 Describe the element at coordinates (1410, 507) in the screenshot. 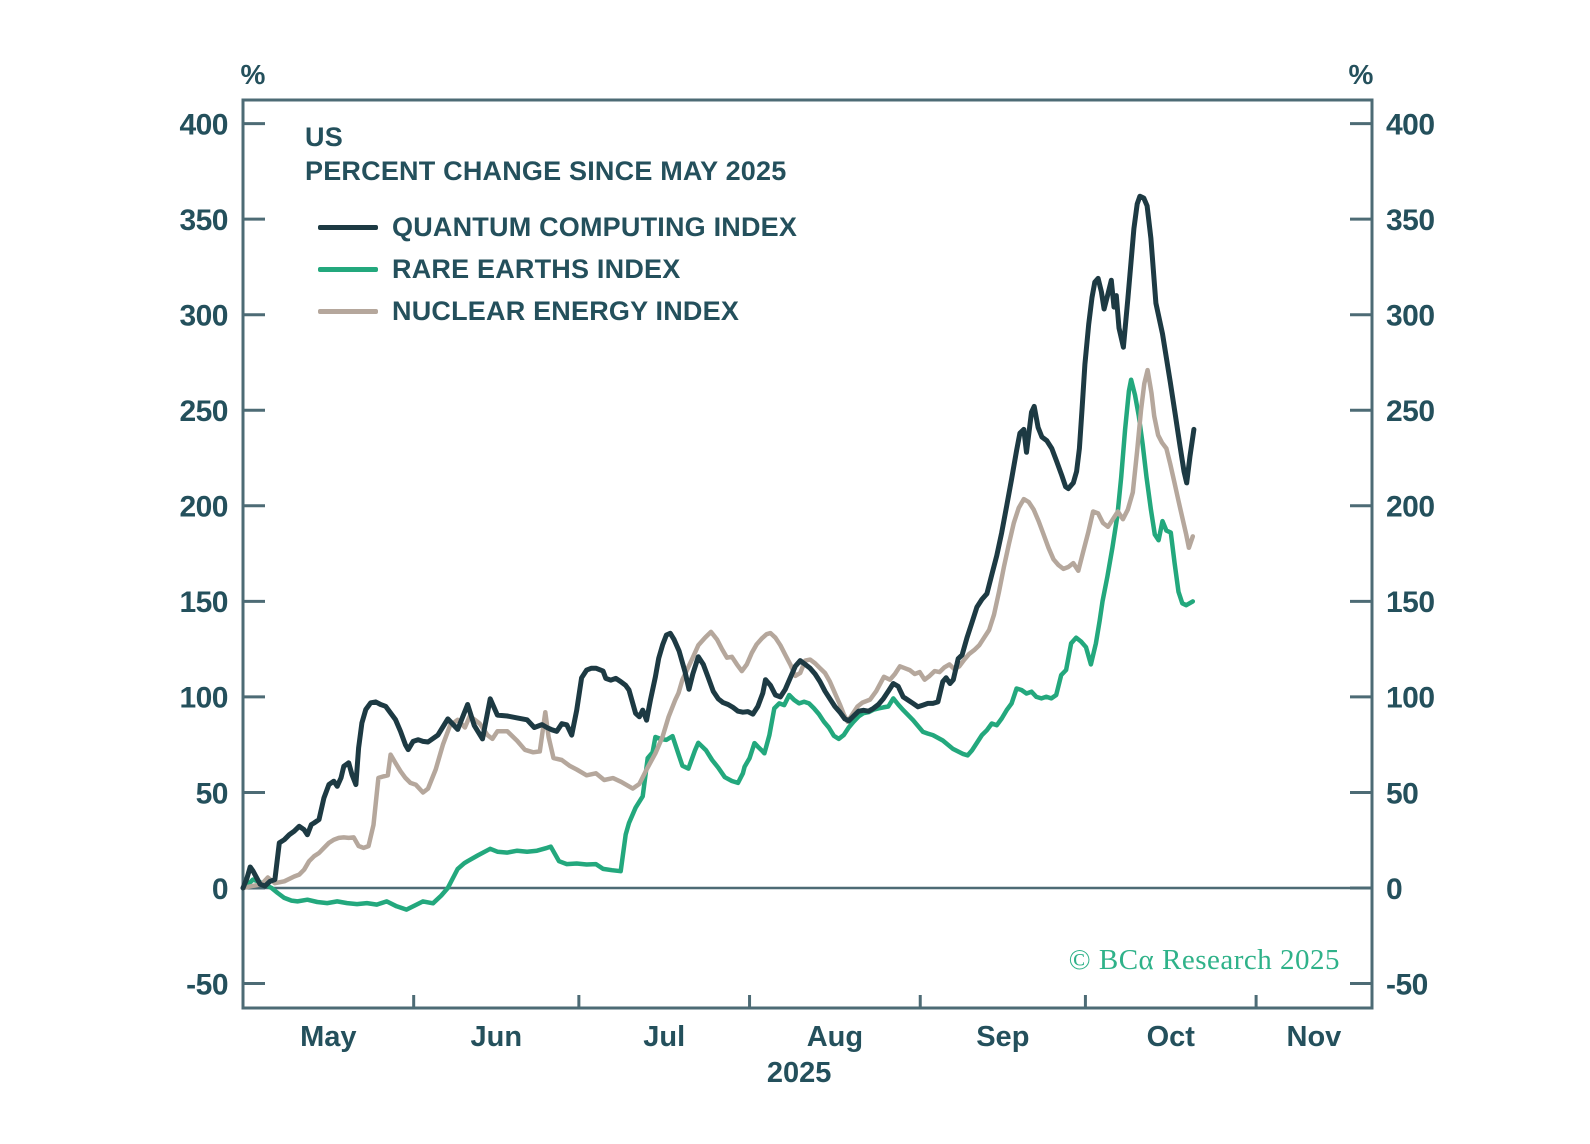

I see `y-tick-label-right: 200` at that location.